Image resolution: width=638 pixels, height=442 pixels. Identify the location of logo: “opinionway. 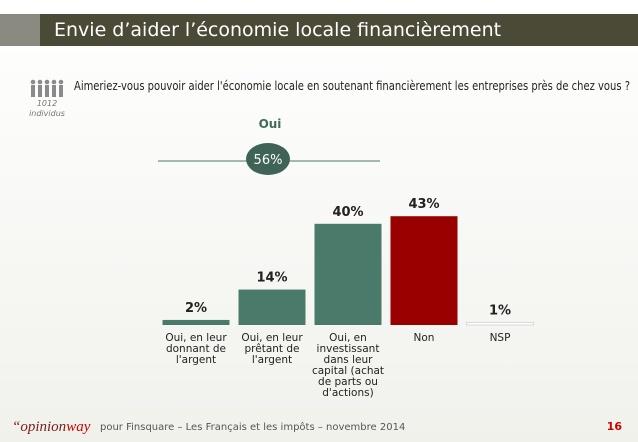
(51, 427).